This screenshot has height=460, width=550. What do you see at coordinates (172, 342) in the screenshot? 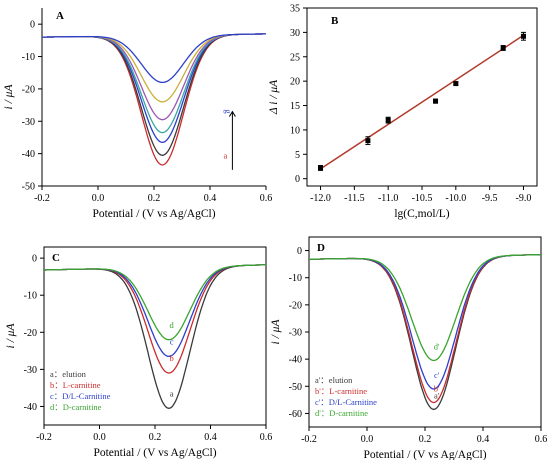
I see `curve-label: c` at bounding box center [172, 342].